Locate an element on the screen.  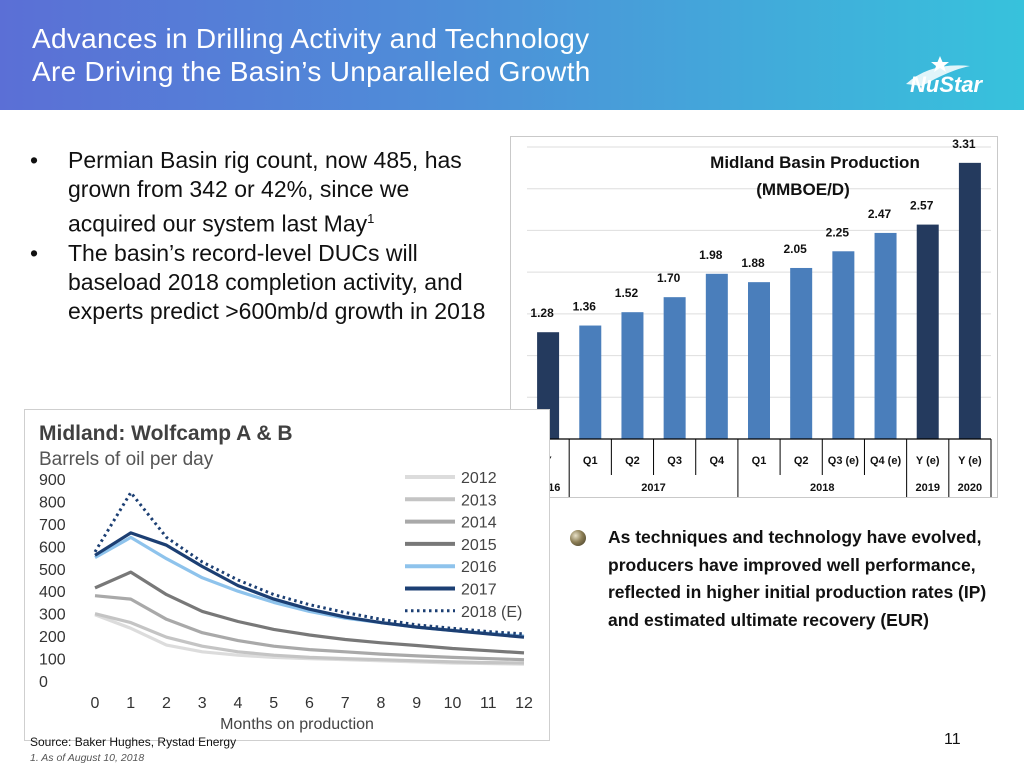
category-tick-label: Q3 is located at coordinates (674, 461).